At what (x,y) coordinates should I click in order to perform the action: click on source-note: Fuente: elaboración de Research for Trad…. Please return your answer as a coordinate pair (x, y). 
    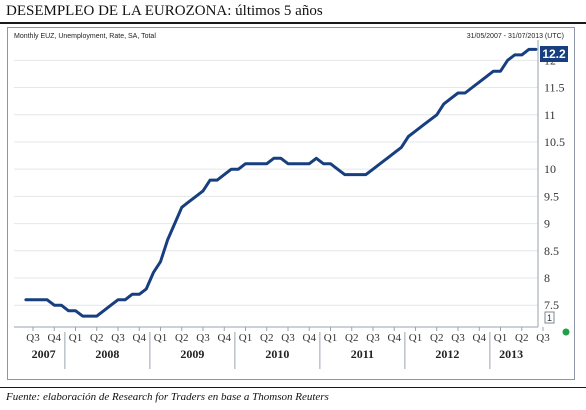
    Looking at the image, I should click on (167, 397).